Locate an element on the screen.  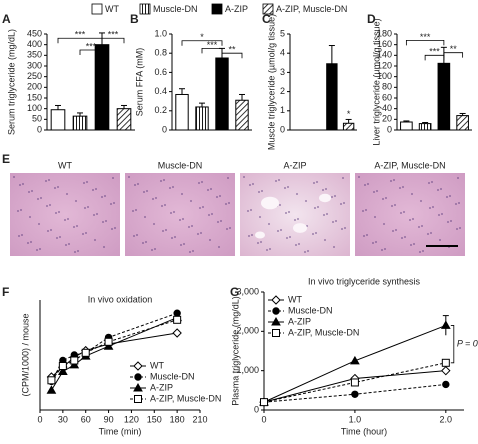
legend-label: A-ZIP, Muscle-DN is located at coordinates (323, 332).